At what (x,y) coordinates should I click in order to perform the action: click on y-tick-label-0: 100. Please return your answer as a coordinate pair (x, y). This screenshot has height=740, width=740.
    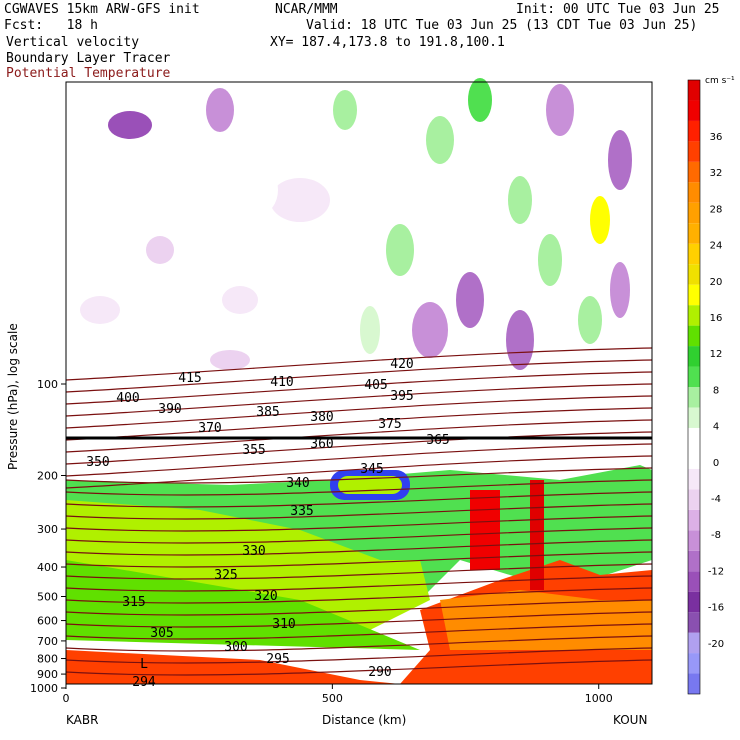
    Looking at the image, I should click on (47, 384).